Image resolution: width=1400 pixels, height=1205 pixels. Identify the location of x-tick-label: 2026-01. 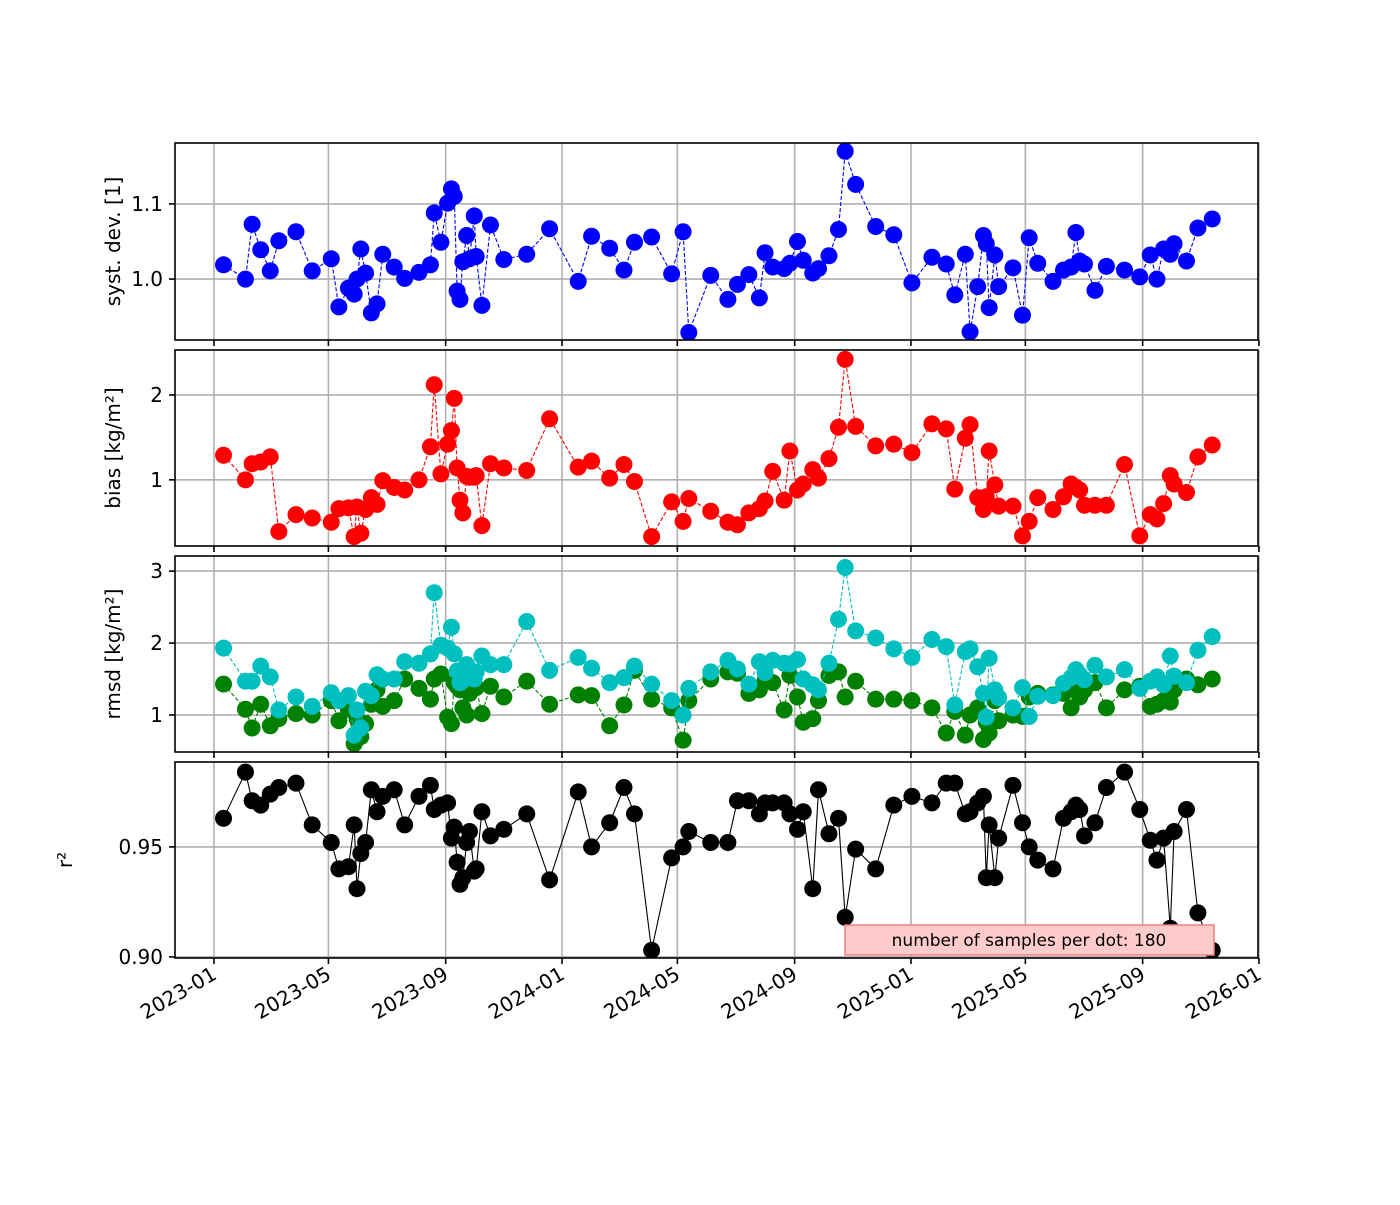
(1223, 993).